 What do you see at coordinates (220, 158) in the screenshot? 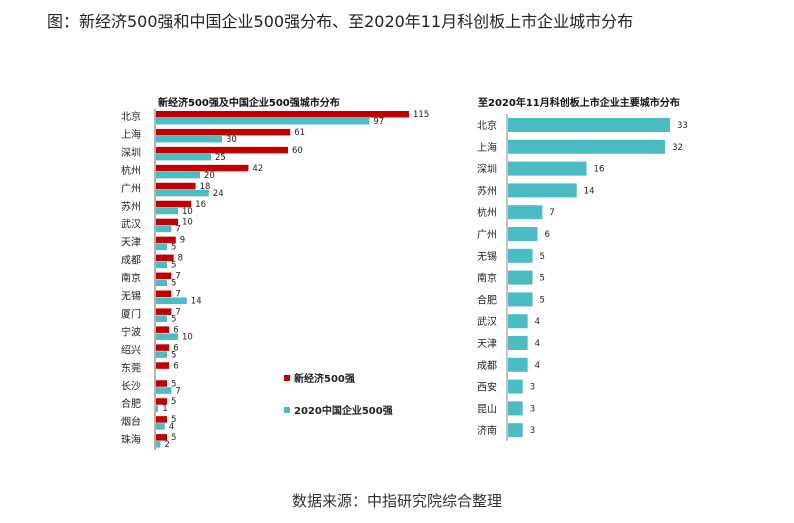
I see `data-label: 25` at bounding box center [220, 158].